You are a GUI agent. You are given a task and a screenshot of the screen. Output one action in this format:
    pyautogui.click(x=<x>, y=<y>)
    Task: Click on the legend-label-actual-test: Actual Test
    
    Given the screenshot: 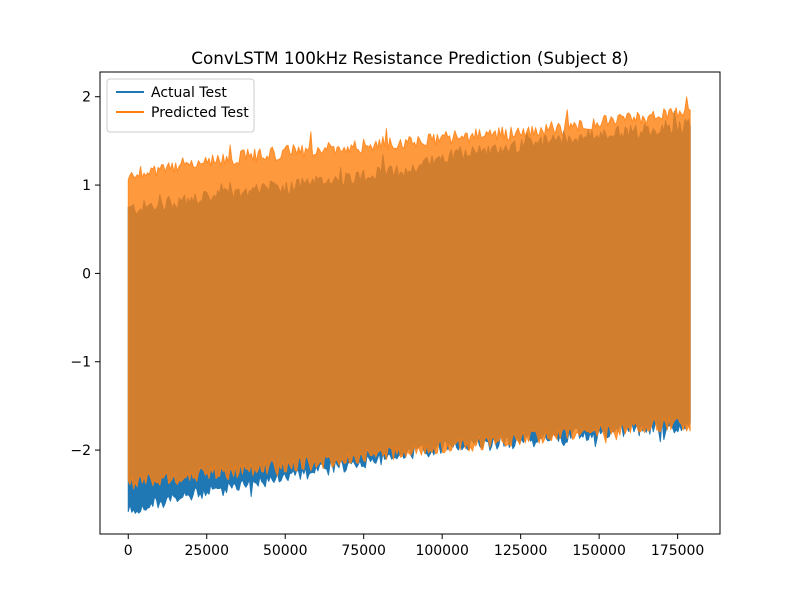 What is the action you would take?
    pyautogui.click(x=189, y=93)
    